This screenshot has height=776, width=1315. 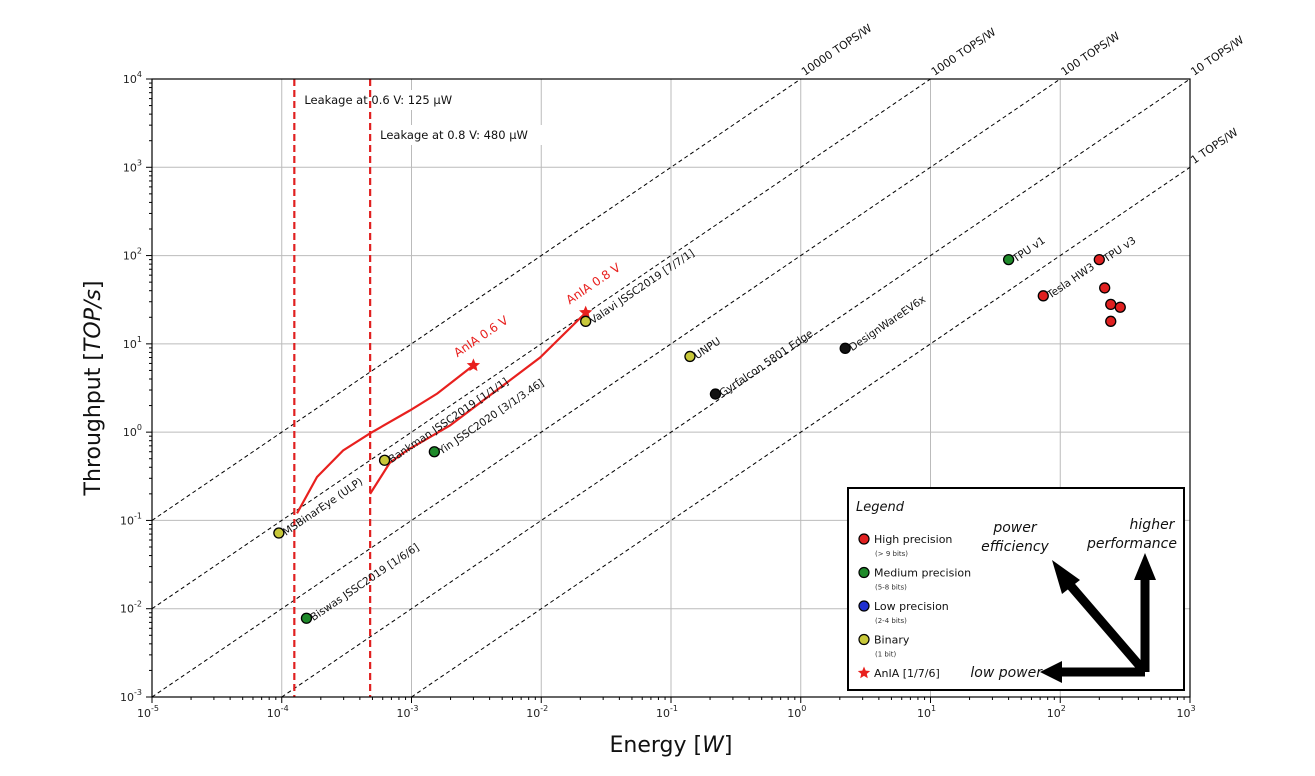 I want to click on y-tick-label: 10⁻³, so click(x=131, y=696).